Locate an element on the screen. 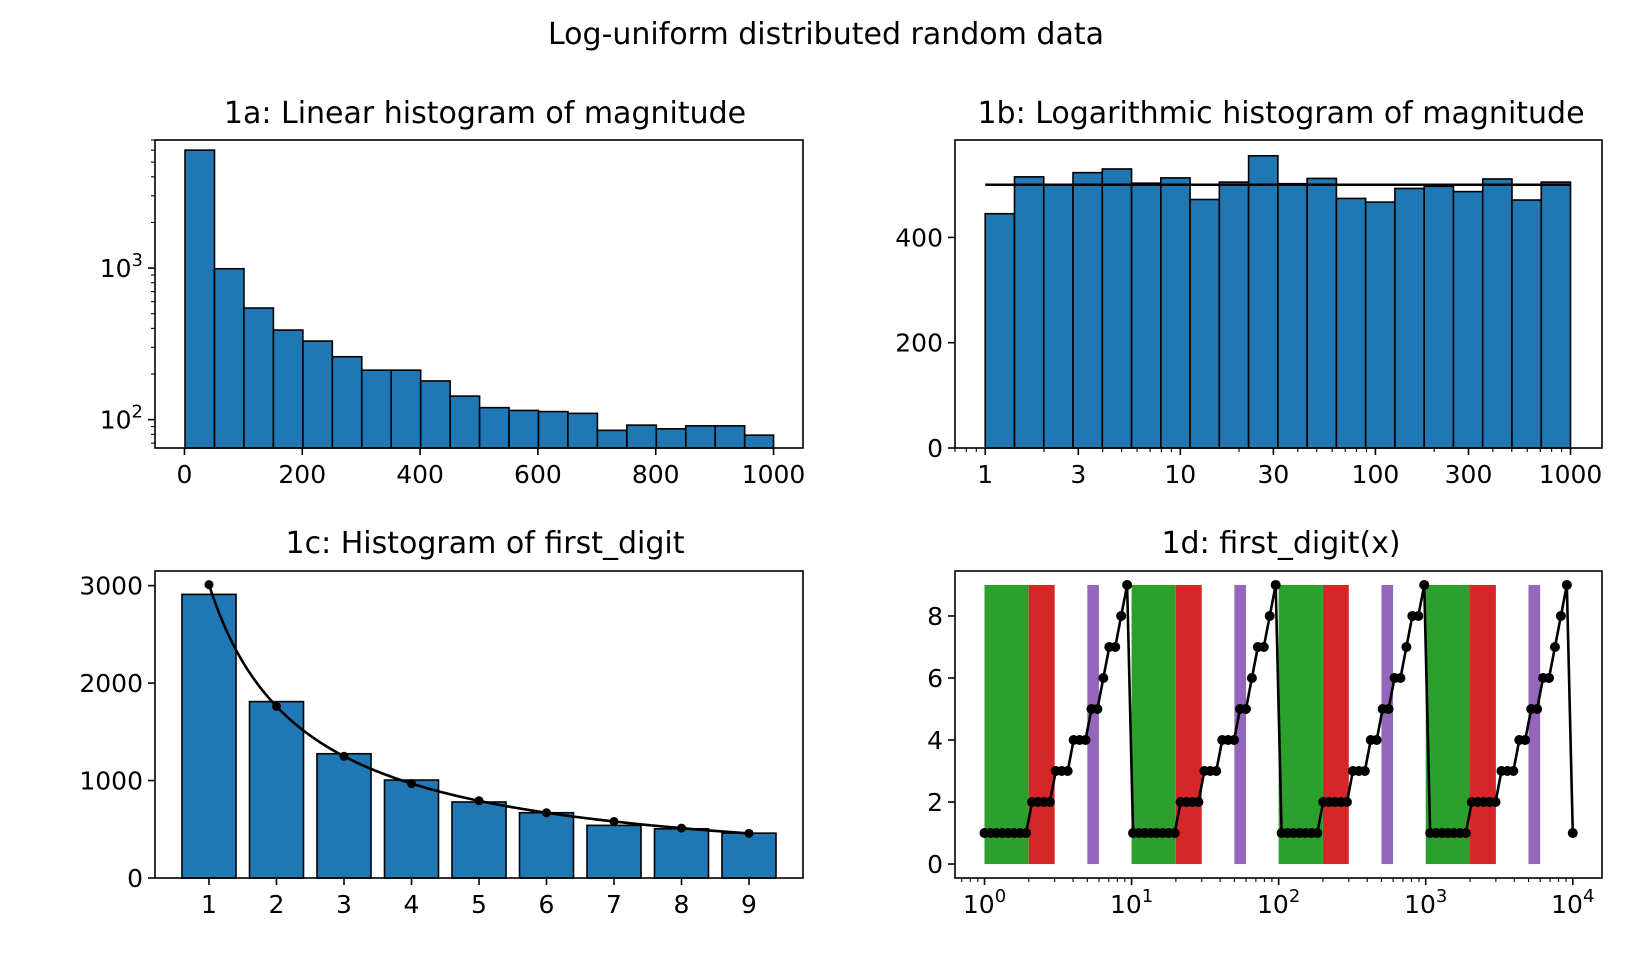 The height and width of the screenshot is (960, 1652). sample-points is located at coordinates (1278, 709).